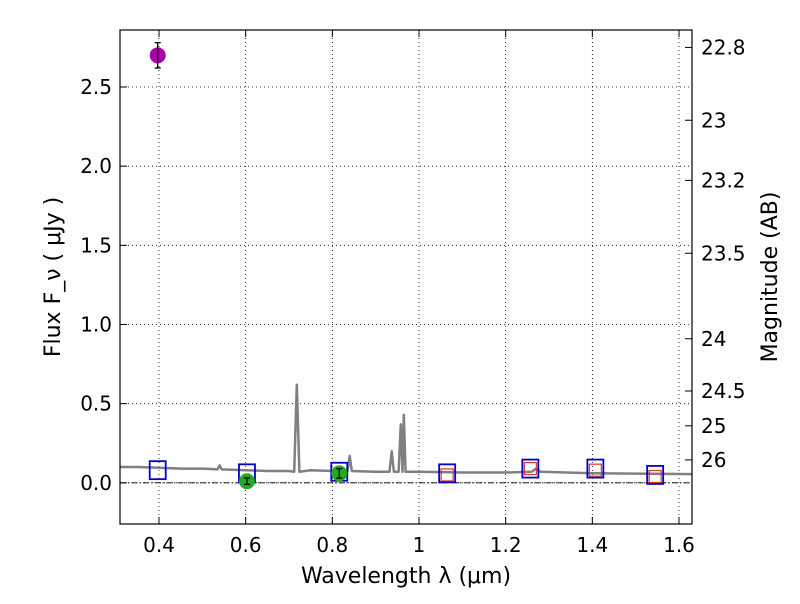  I want to click on right-tick-label: 24, so click(713, 339).